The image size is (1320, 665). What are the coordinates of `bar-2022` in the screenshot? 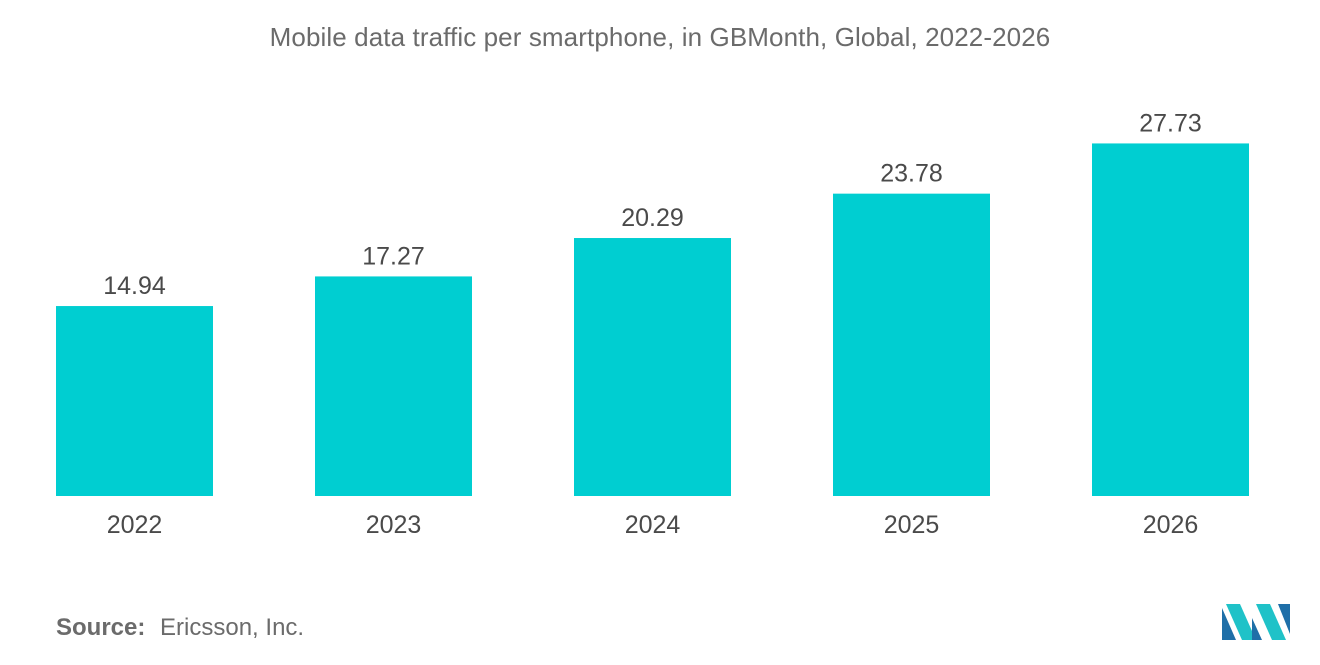 It's located at (134, 401).